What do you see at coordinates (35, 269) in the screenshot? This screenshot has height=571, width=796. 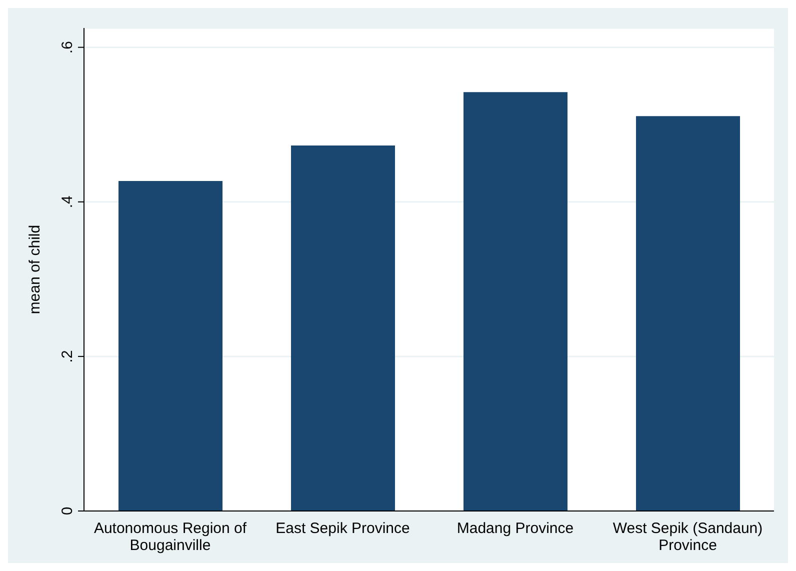 I see `y-axis-title: mean of child` at bounding box center [35, 269].